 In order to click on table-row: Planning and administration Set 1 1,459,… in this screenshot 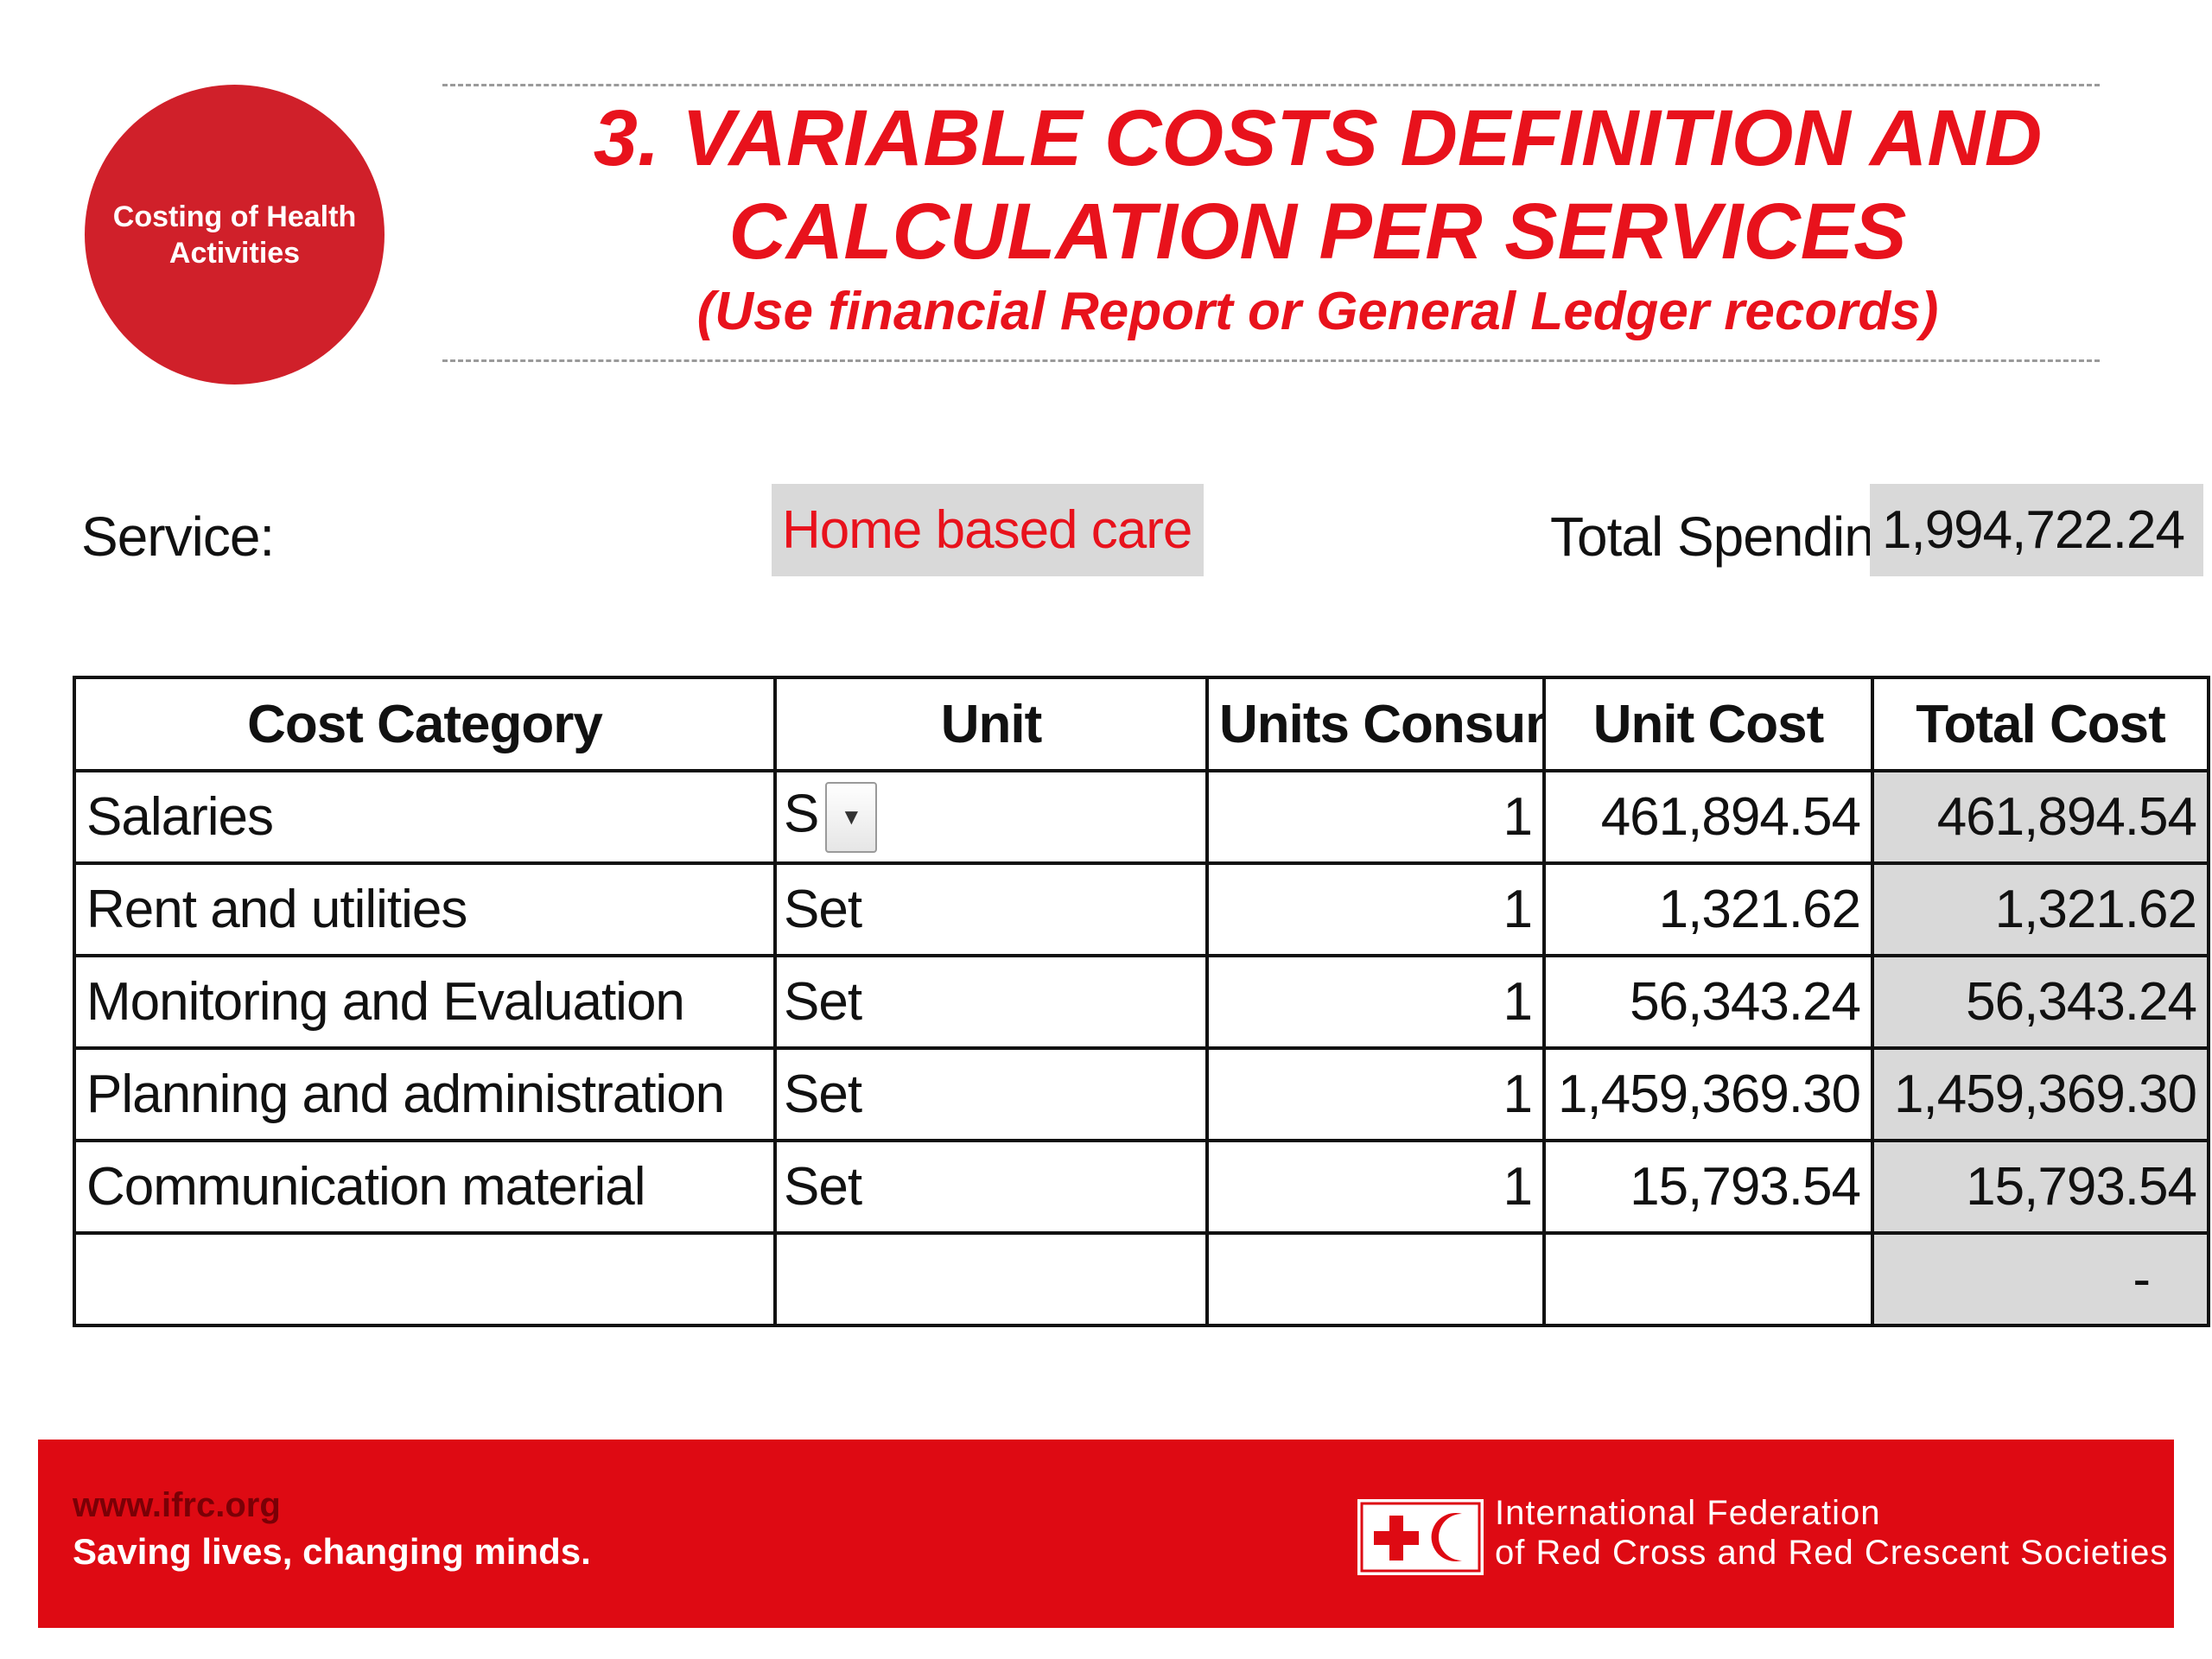, I will do `click(1141, 1094)`.